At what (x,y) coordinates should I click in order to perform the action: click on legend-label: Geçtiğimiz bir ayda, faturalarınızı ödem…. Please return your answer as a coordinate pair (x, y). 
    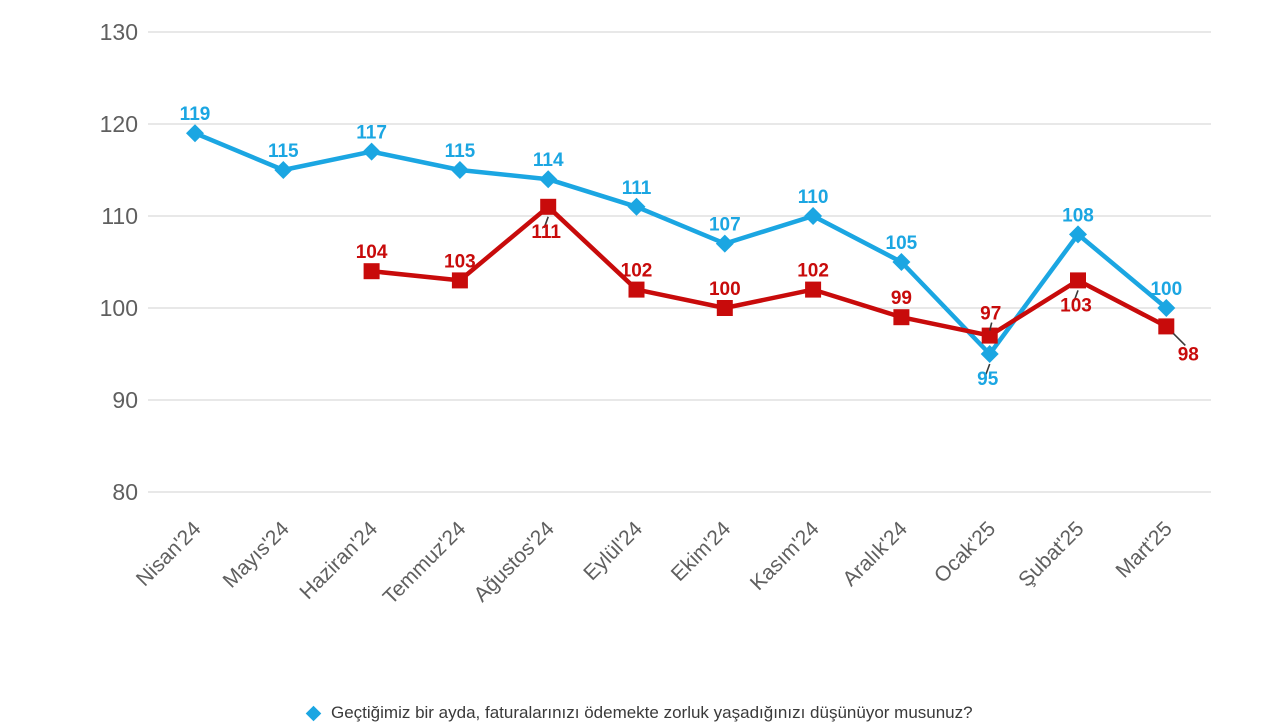
    Looking at the image, I should click on (652, 712).